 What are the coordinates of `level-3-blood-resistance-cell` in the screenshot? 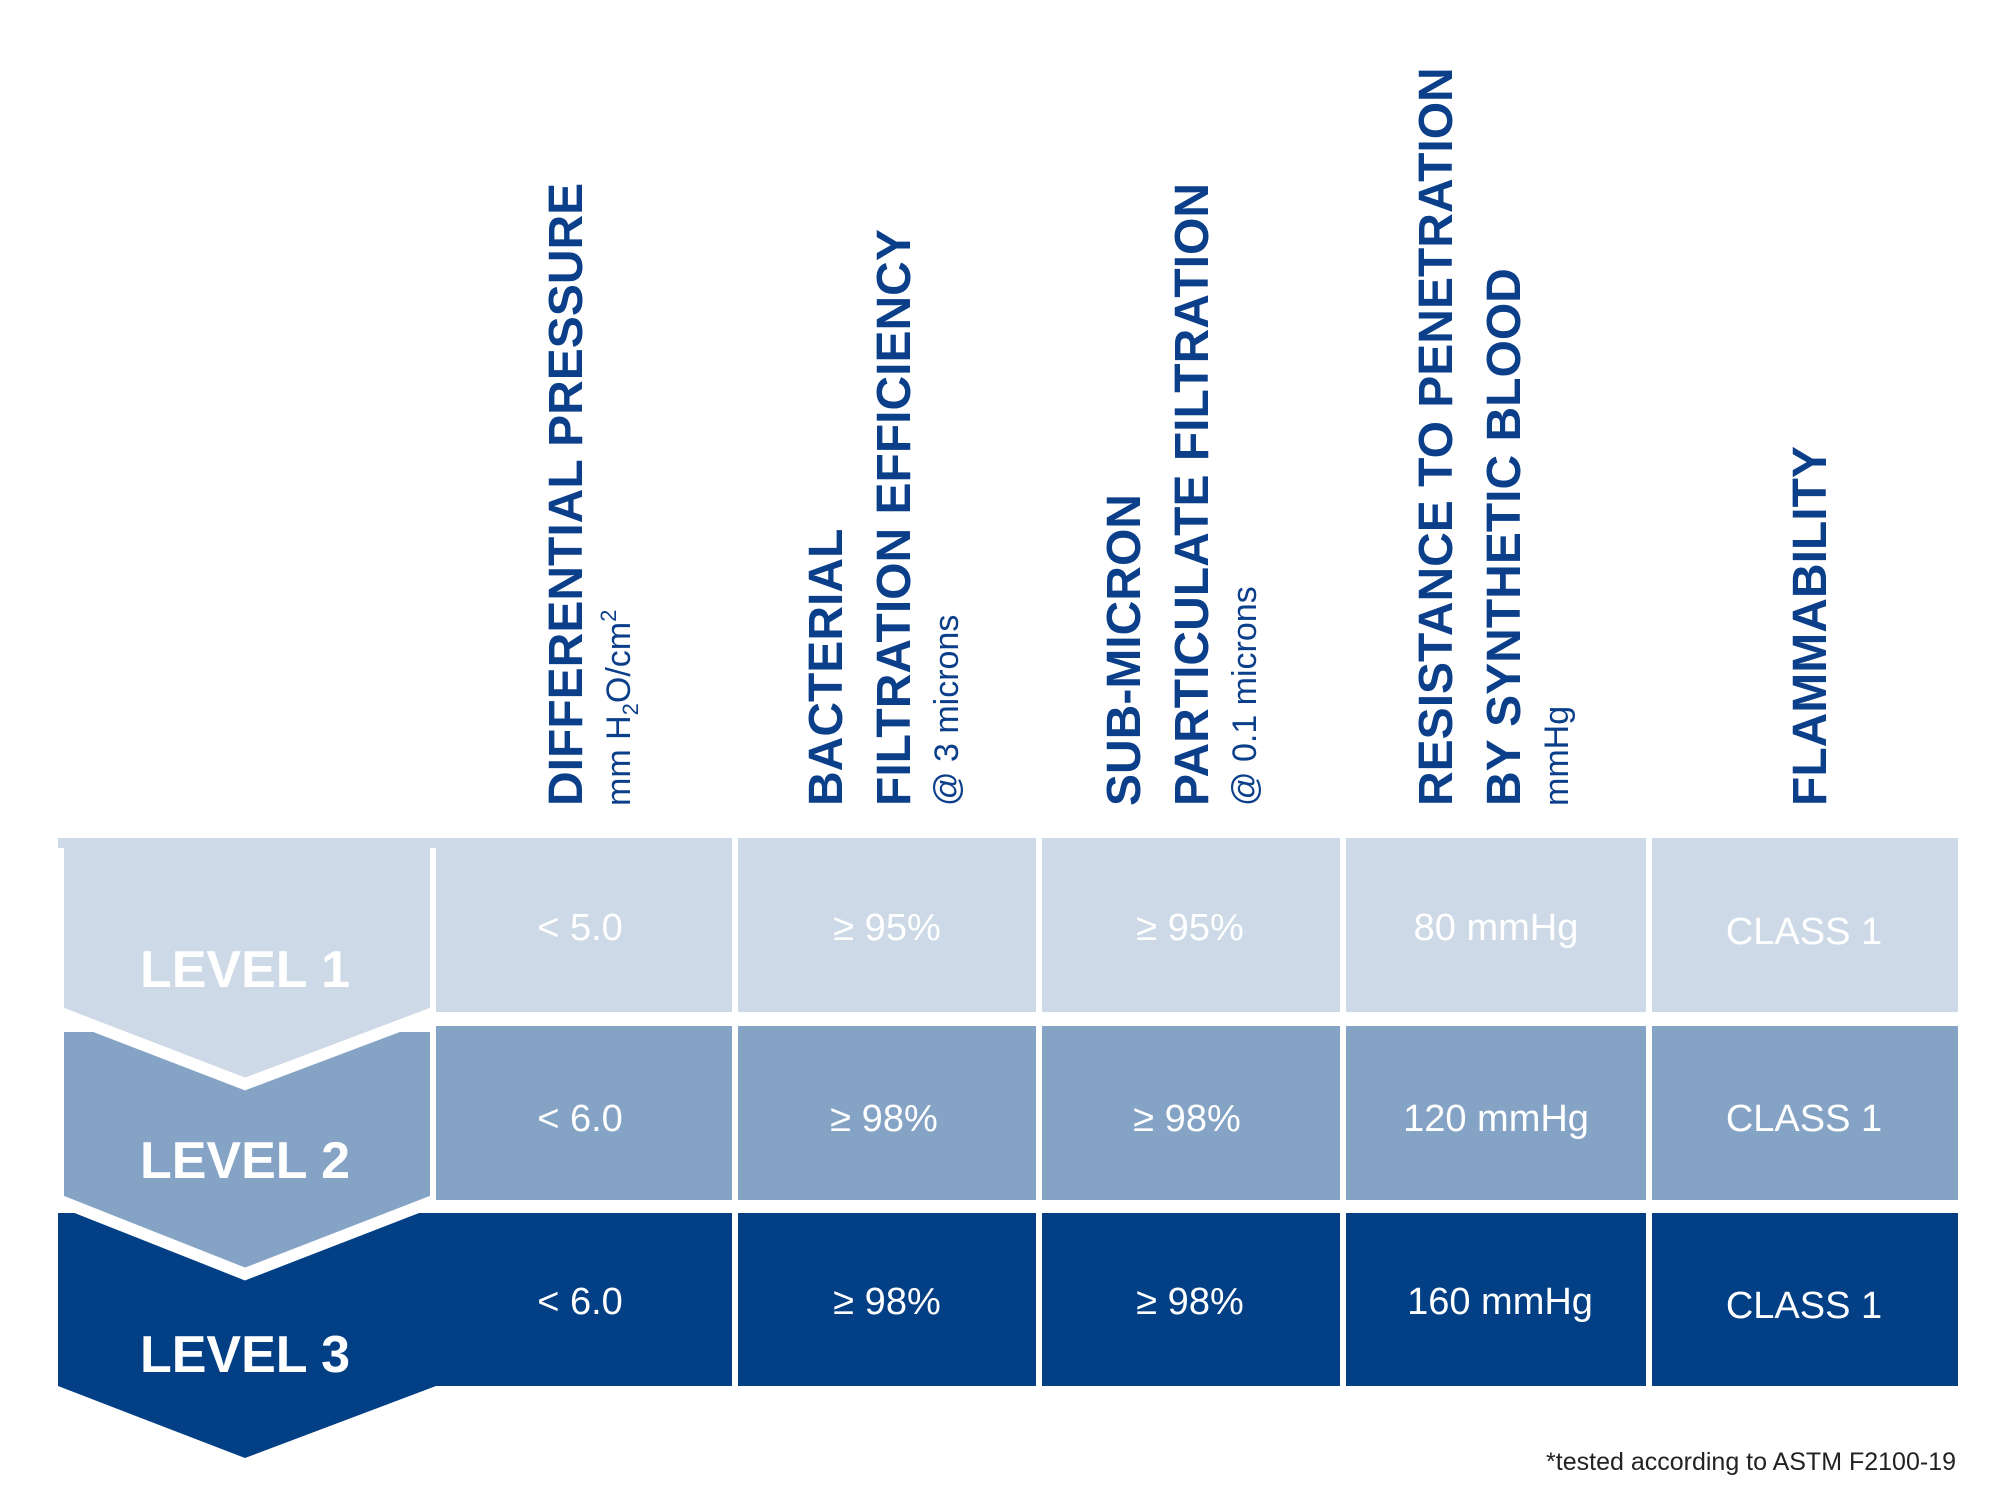 It's located at (1496, 1299).